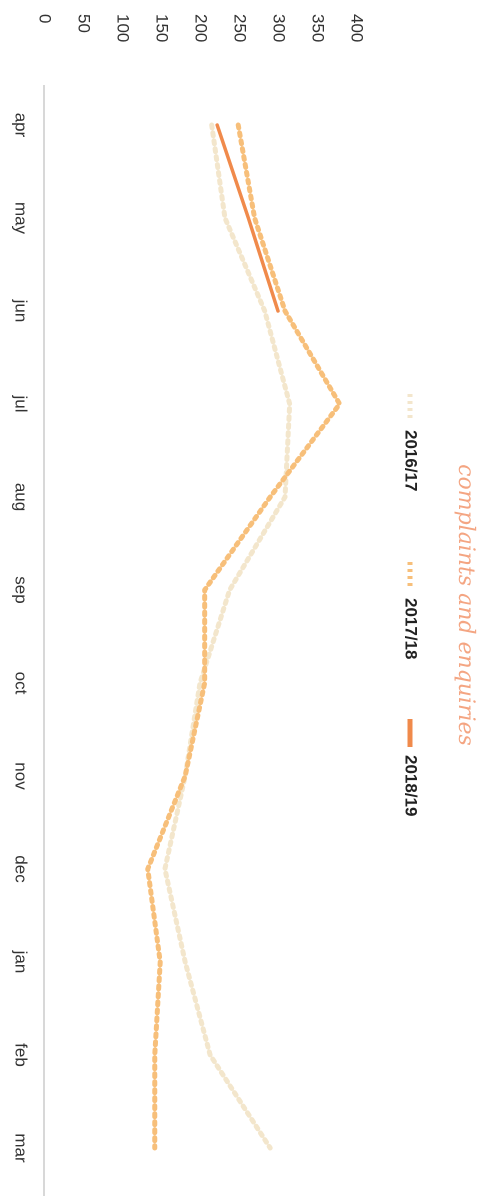 The height and width of the screenshot is (1196, 488). Describe the element at coordinates (21, 962) in the screenshot. I see `x-tick-label: jan` at that location.